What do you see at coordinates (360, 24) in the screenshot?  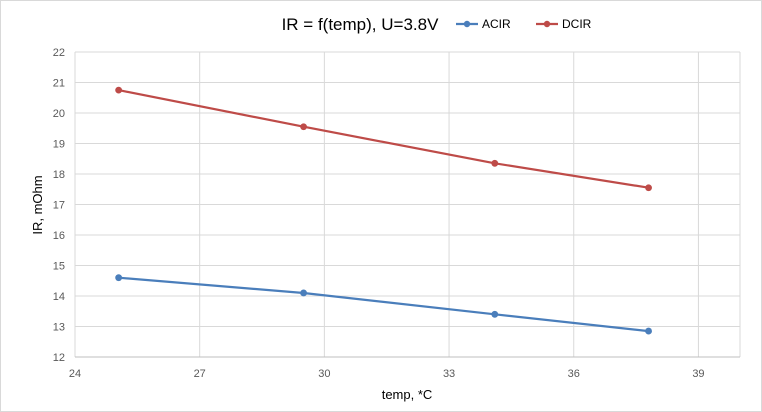 I see `chart-title: IR = f(temp), U=3.8V` at bounding box center [360, 24].